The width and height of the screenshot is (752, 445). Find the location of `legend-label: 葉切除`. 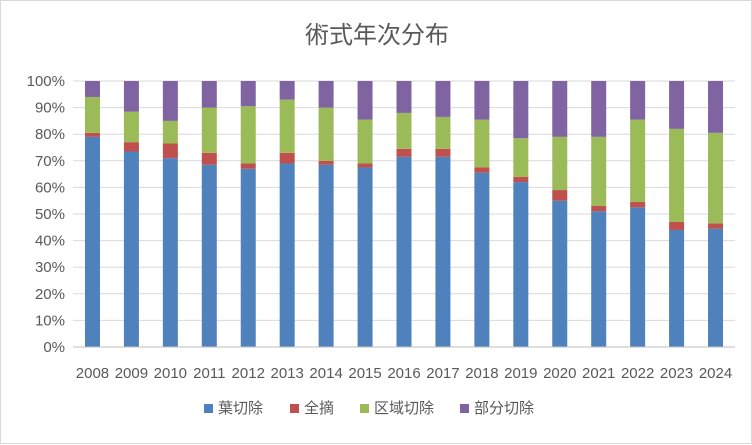

legend-label: 葉切除 is located at coordinates (240, 408).